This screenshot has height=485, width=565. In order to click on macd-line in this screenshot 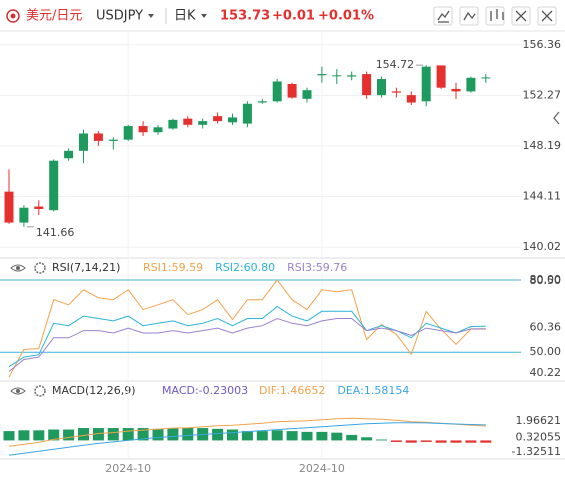, I will do `click(247, 439)`.